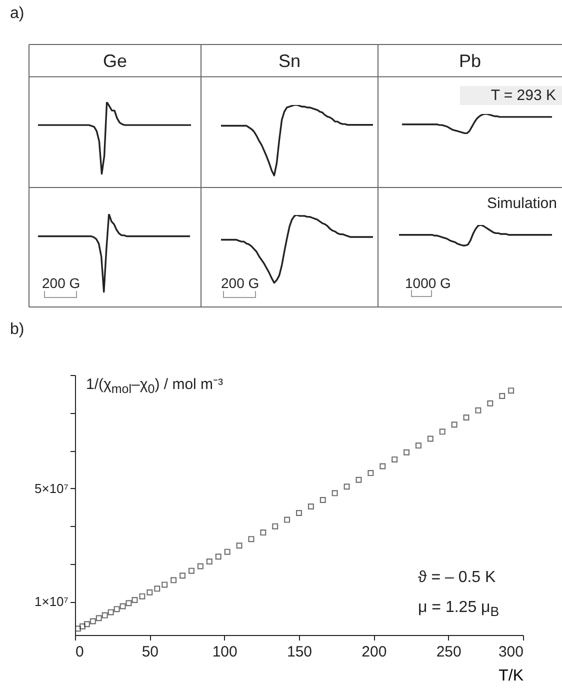 The height and width of the screenshot is (691, 562). What do you see at coordinates (523, 95) in the screenshot?
I see `text: T = 293 K` at bounding box center [523, 95].